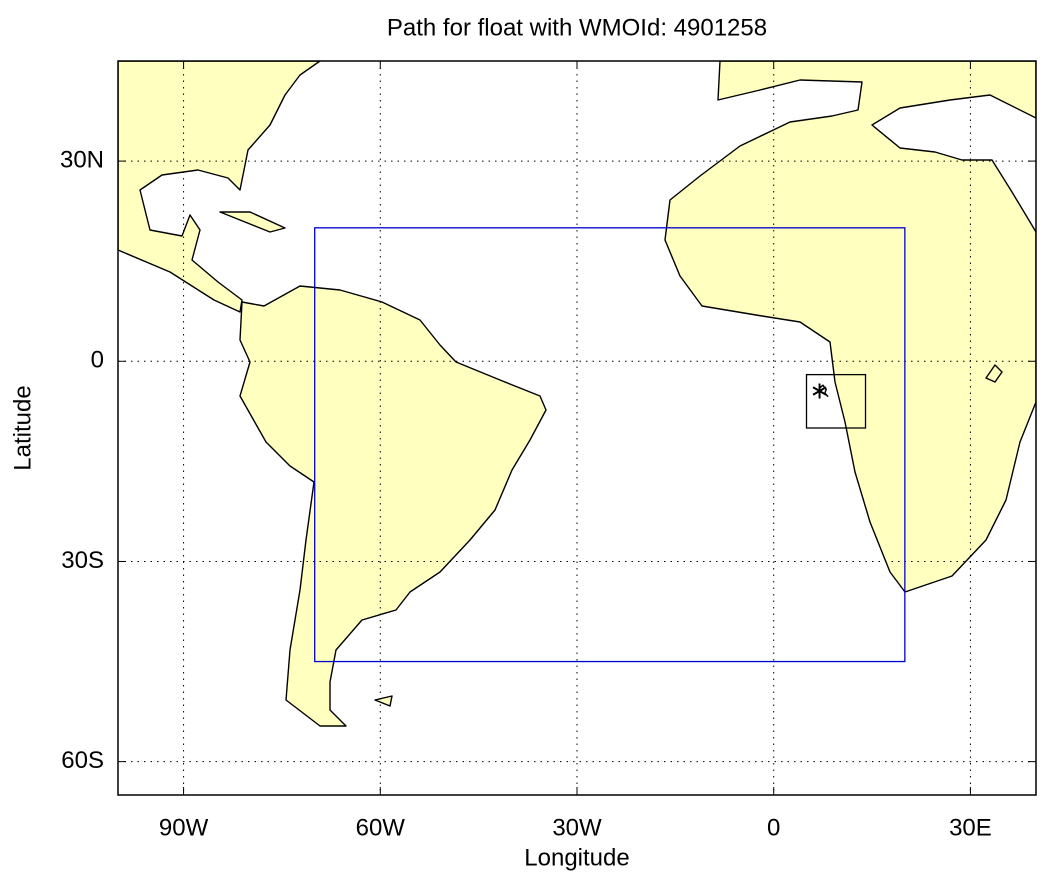 The width and height of the screenshot is (1054, 881). Describe the element at coordinates (252, 222) in the screenshot. I see `cuba` at that location.